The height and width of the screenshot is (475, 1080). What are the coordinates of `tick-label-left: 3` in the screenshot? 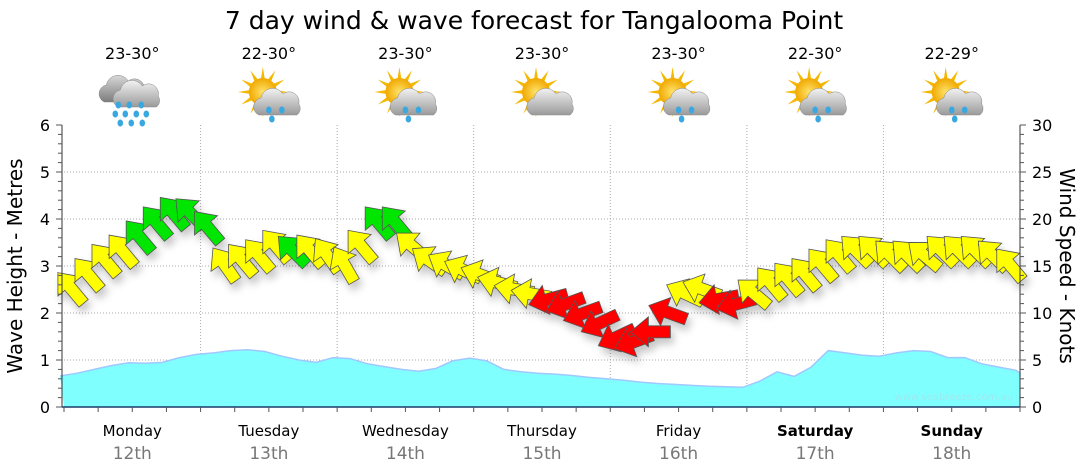 It's located at (45, 266).